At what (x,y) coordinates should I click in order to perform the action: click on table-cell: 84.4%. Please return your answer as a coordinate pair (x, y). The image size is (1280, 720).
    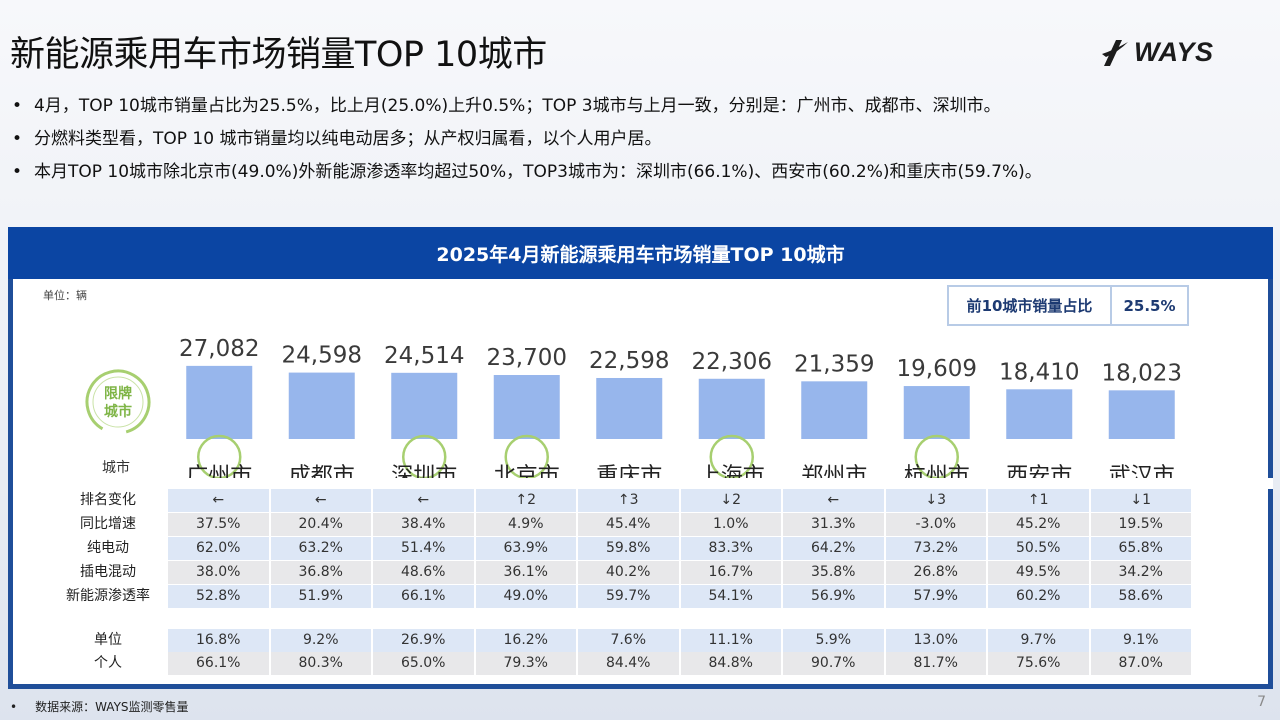
    Looking at the image, I should click on (628, 663).